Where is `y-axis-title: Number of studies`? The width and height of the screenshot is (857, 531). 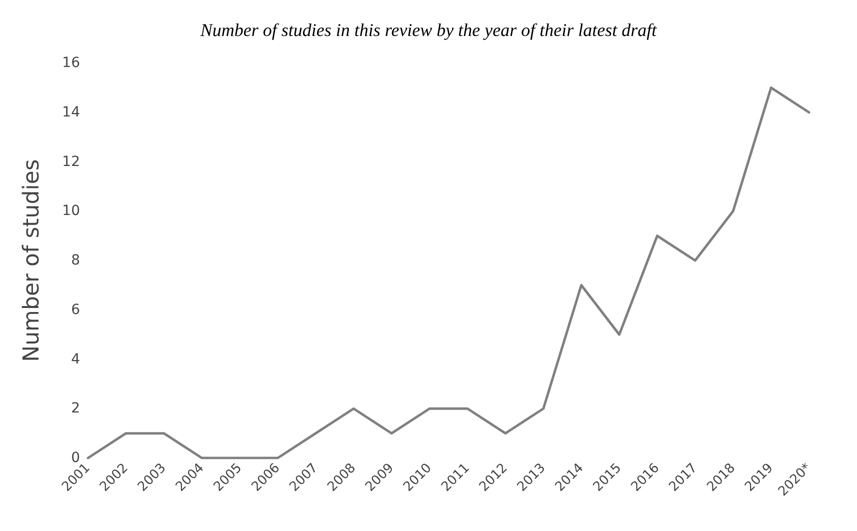 y-axis-title: Number of studies is located at coordinates (32, 260).